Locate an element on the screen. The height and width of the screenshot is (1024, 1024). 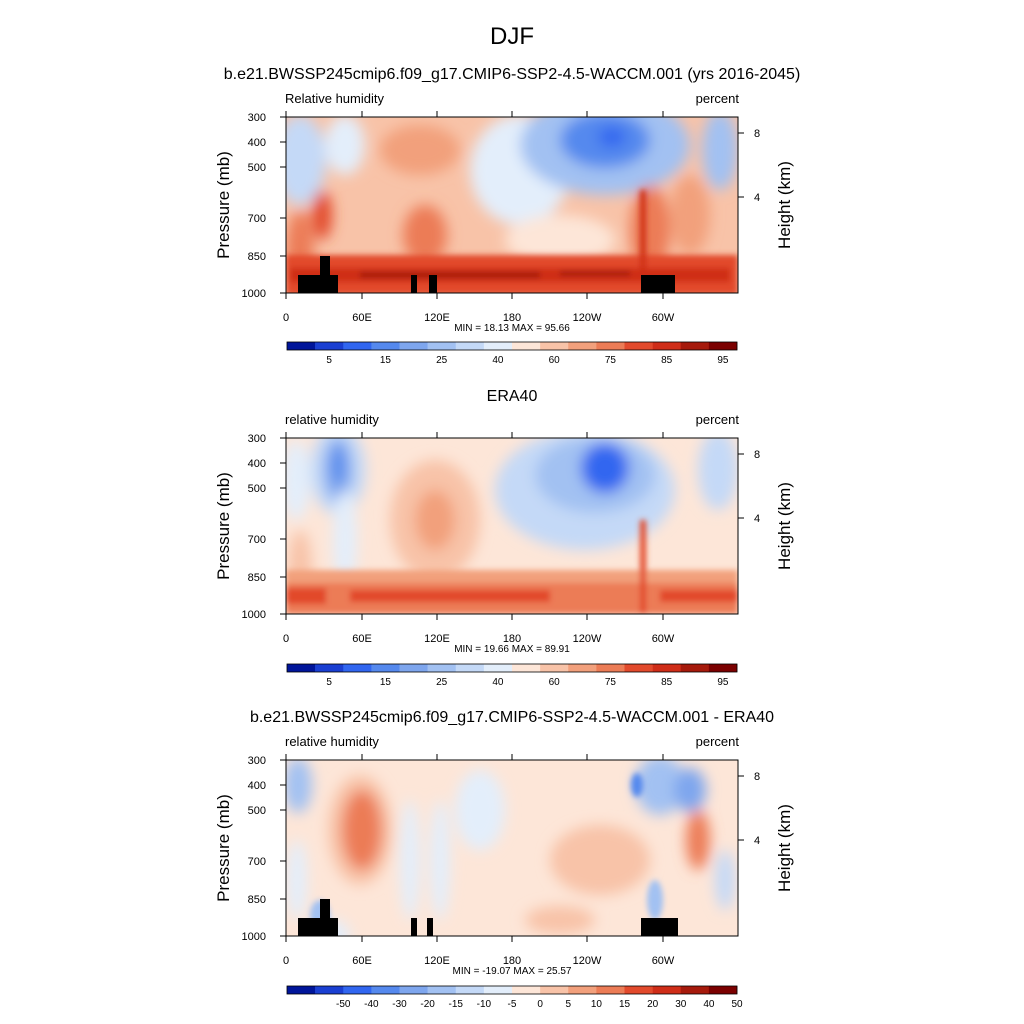
colorbar-label: 95 is located at coordinates (723, 360).